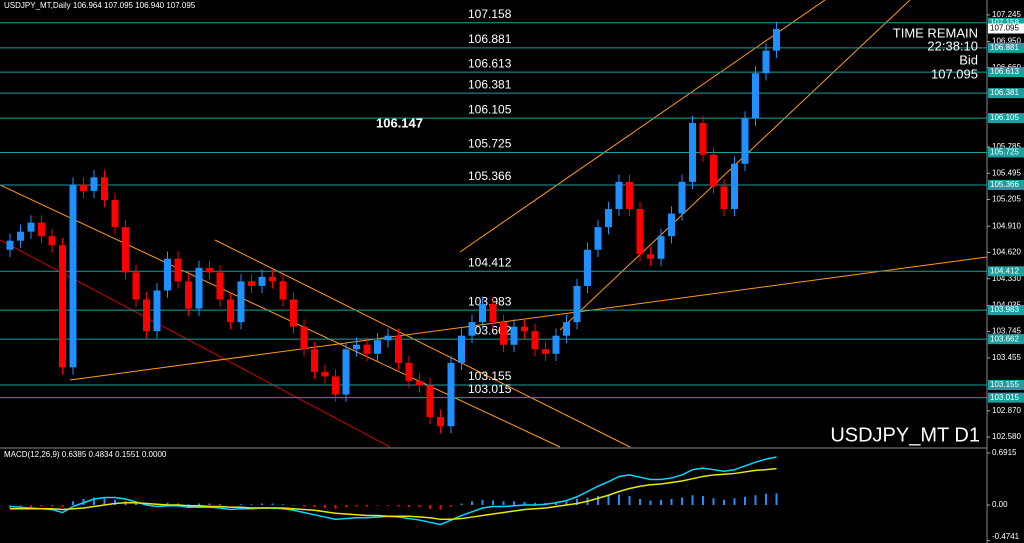  I want to click on y-tick-label: 106.950, so click(1006, 41).